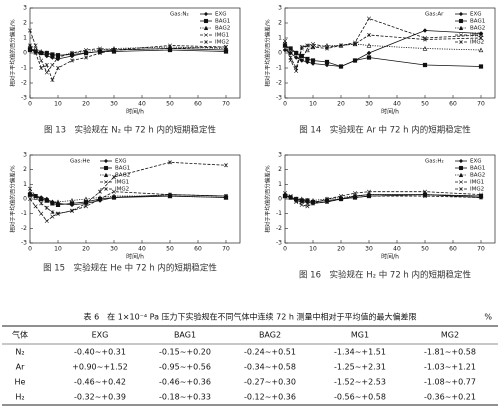 The height and width of the screenshot is (407, 500). Describe the element at coordinates (185, 367) in the screenshot. I see `table-cell: -0.95~+0.56` at that location.